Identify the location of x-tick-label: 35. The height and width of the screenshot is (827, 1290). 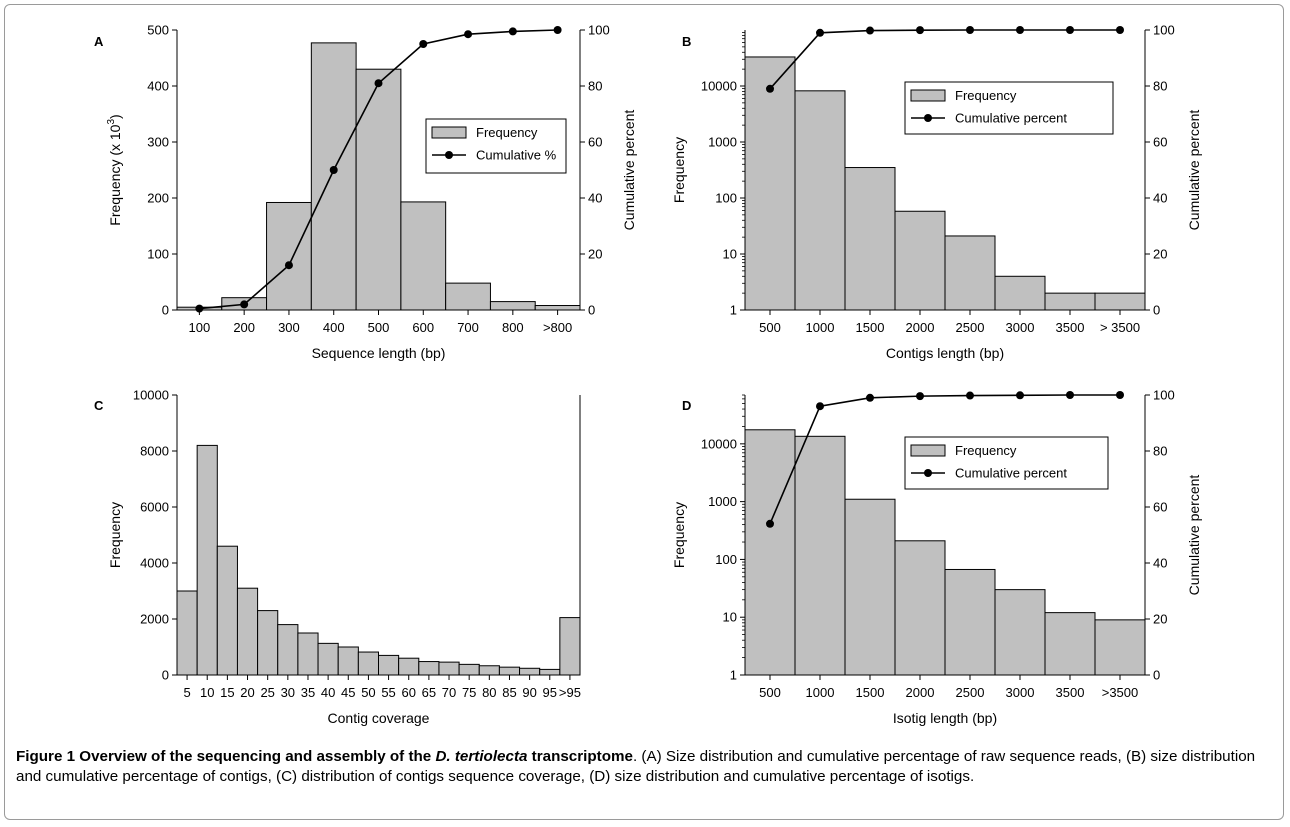
(308, 692).